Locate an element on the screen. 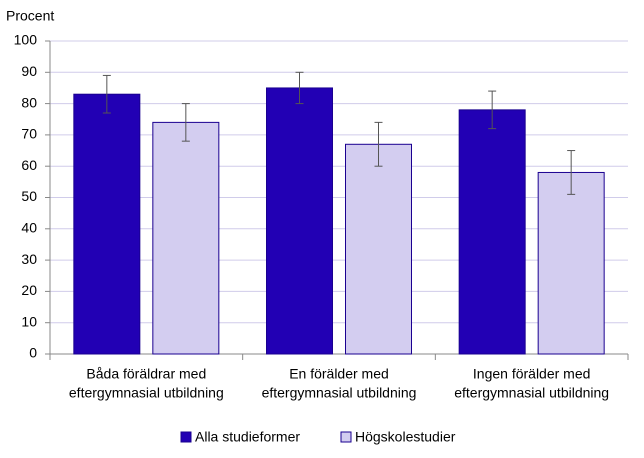  x-tick-label: En förälder med is located at coordinates (339, 374).